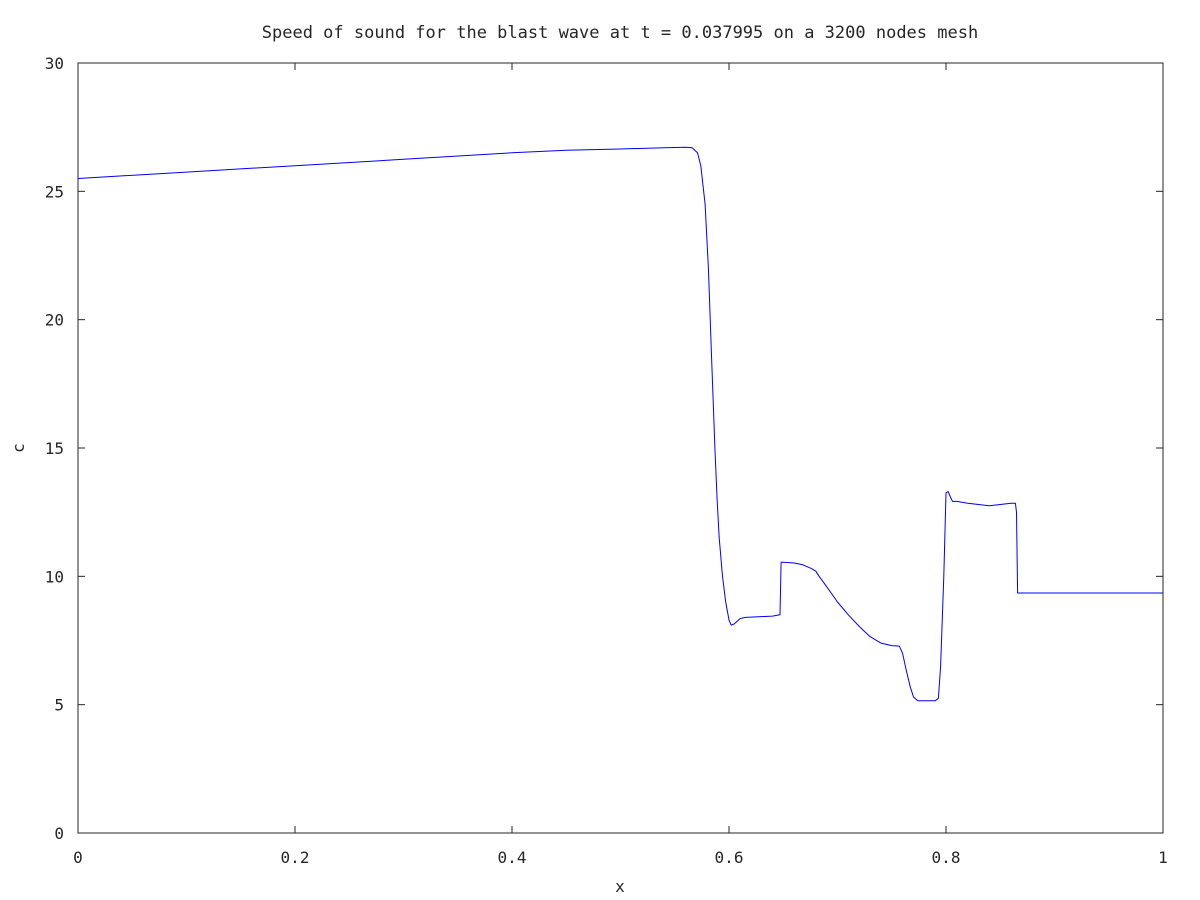 The height and width of the screenshot is (900, 1200). Describe the element at coordinates (59, 705) in the screenshot. I see `y-tick-label: 5` at that location.